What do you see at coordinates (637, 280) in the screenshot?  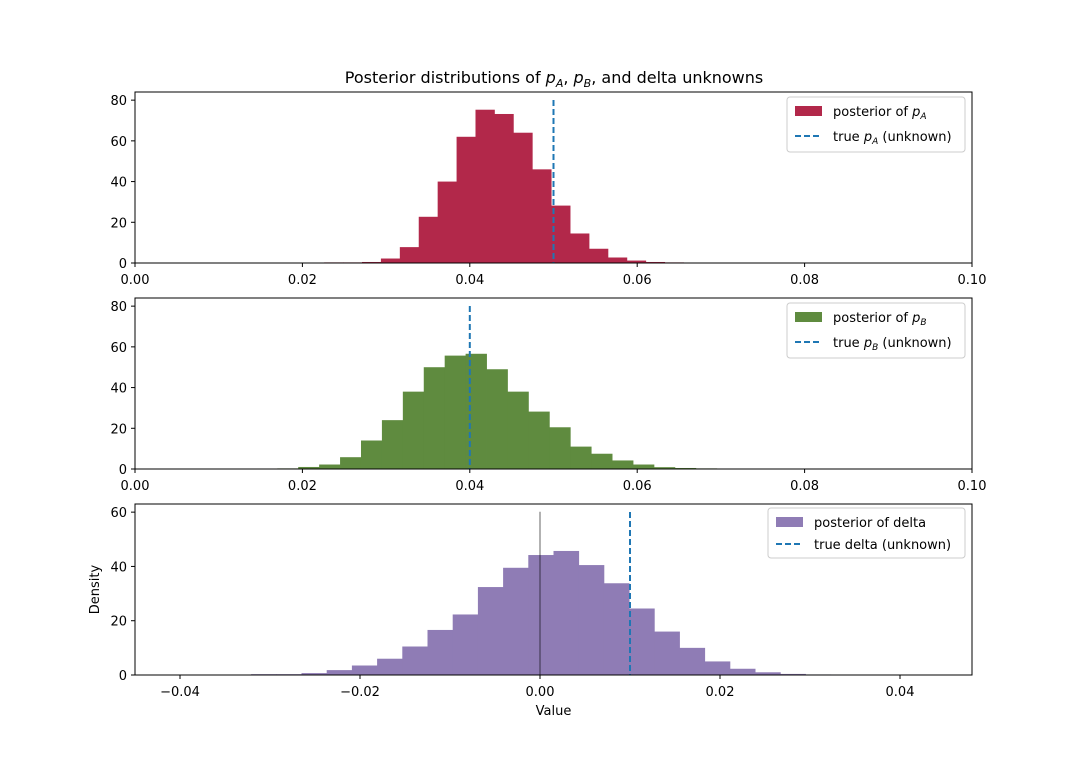 I see `x-tick-label: 0.06` at bounding box center [637, 280].